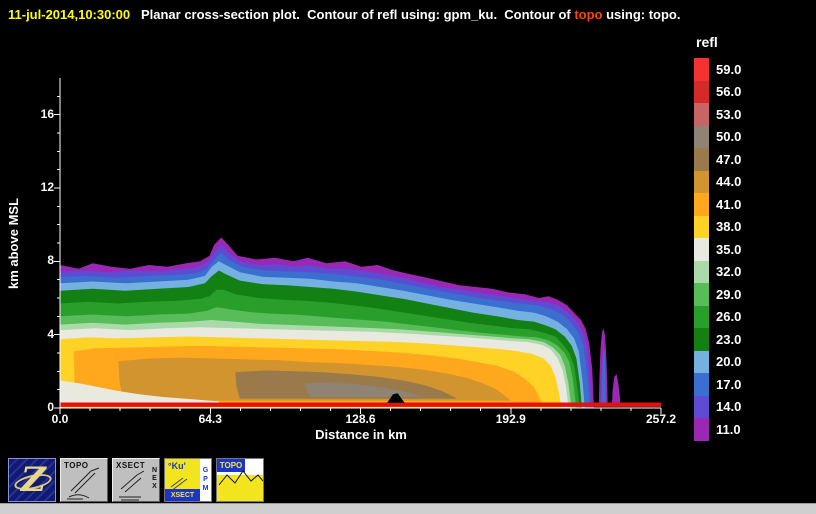  I want to click on legend-value: 59.0, so click(729, 69).